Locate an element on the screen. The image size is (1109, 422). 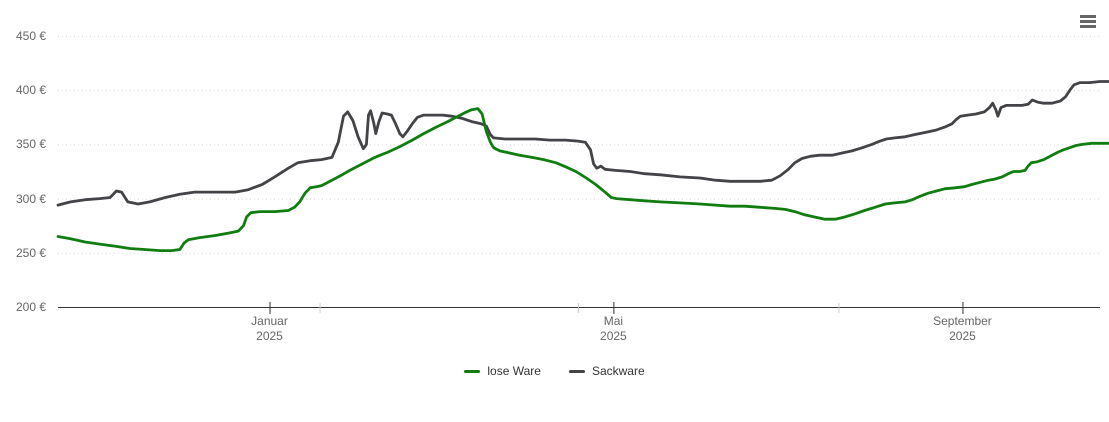
legend-item-lose-ware: lose Ware is located at coordinates (502, 371).